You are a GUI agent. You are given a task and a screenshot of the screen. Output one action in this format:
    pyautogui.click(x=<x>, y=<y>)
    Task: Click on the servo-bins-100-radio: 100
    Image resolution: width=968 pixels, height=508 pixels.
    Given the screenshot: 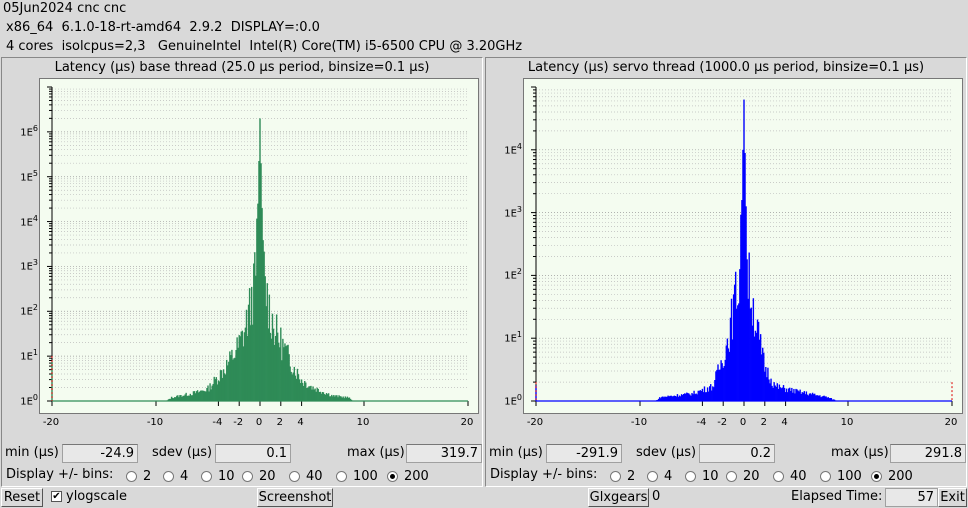 What is the action you would take?
    pyautogui.click(x=841, y=476)
    